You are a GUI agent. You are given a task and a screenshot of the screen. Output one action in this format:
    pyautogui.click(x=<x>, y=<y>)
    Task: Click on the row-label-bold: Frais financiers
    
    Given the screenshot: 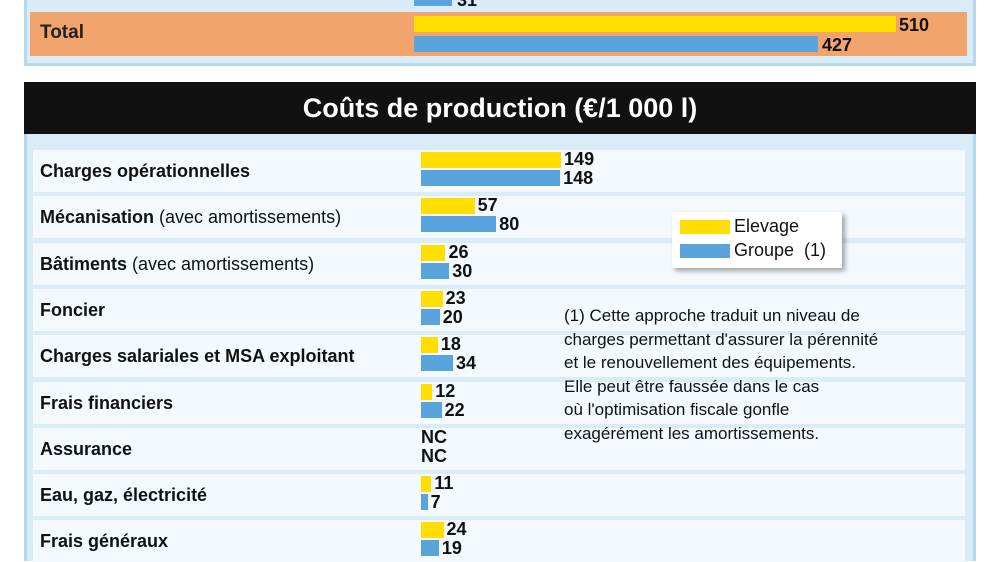 What is the action you would take?
    pyautogui.click(x=107, y=402)
    